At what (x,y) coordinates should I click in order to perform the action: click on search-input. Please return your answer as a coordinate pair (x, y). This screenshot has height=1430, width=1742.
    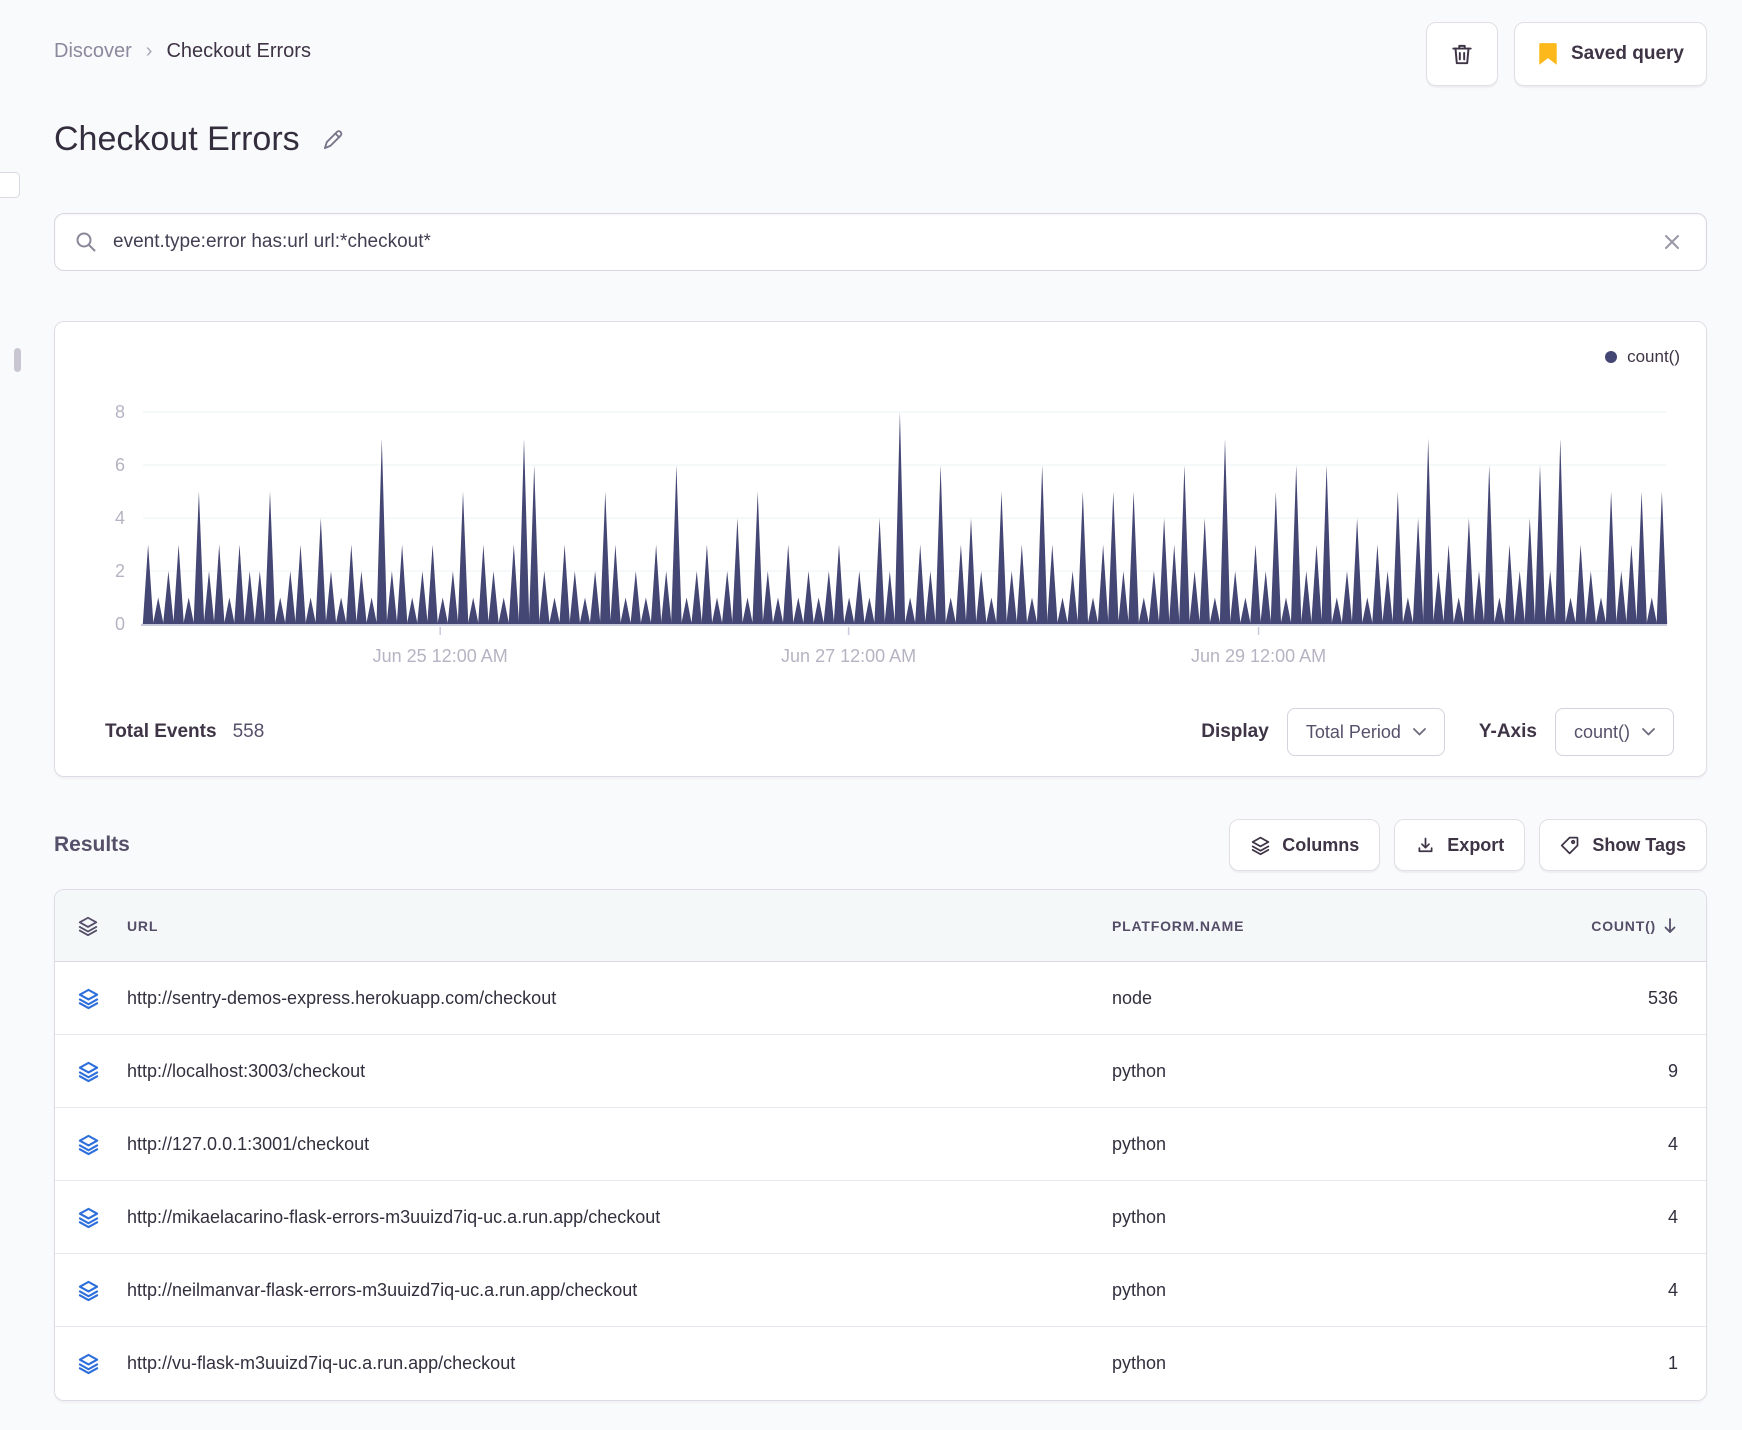
    Looking at the image, I should click on (884, 242).